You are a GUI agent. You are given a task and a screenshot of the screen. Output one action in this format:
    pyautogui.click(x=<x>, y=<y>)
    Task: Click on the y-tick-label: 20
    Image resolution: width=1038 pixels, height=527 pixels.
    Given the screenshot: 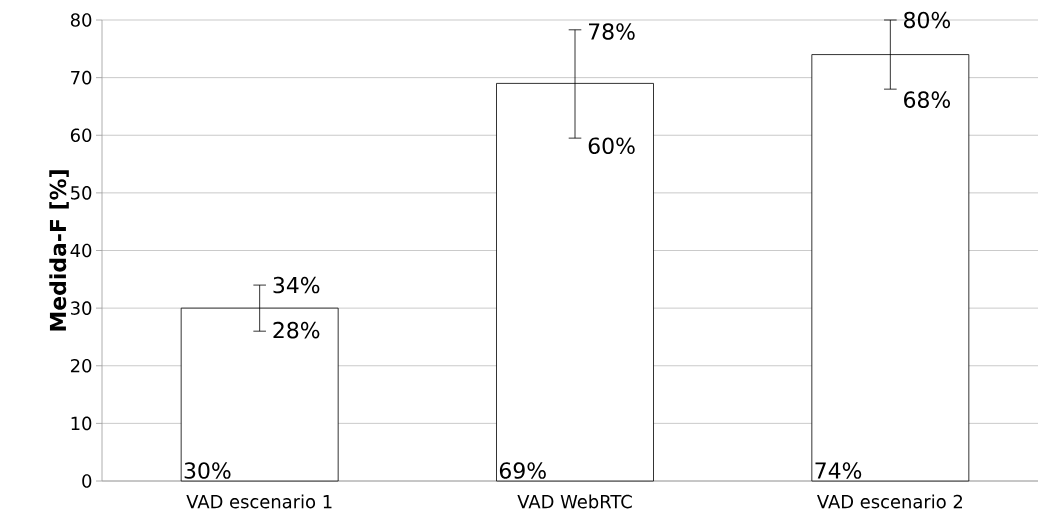 What is the action you would take?
    pyautogui.click(x=81, y=365)
    